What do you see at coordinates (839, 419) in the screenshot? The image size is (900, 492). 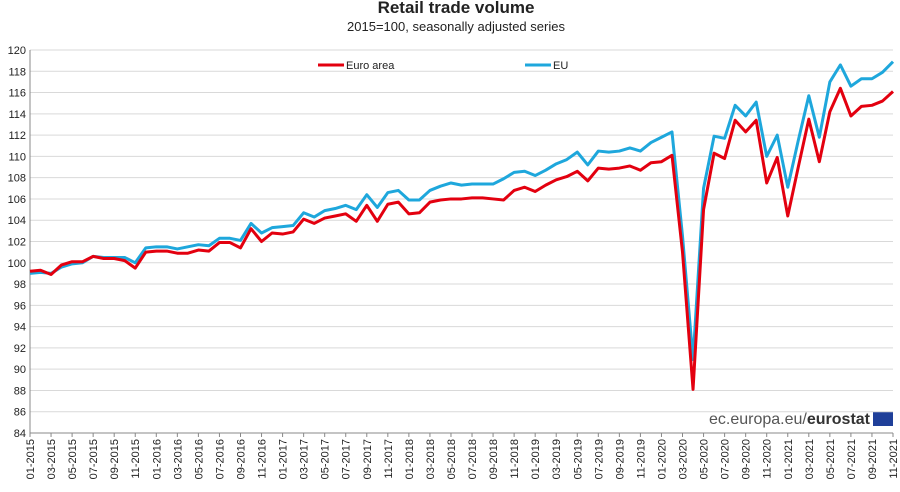 I see `watermark-brand: eurostat` at bounding box center [839, 419].